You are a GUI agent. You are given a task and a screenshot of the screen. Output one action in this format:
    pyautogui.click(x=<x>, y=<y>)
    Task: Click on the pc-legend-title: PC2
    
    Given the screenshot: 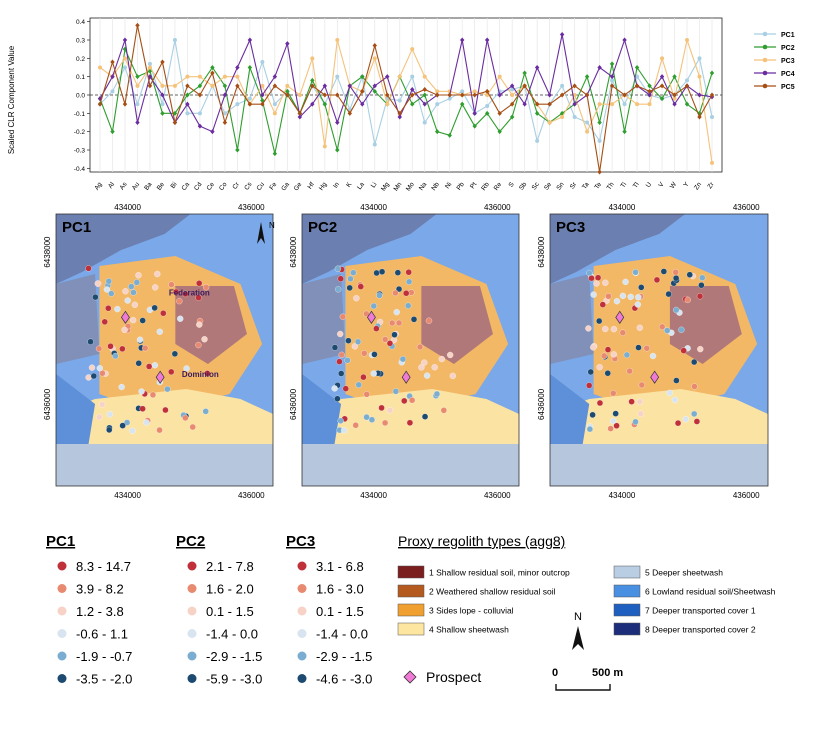 What is the action you would take?
    pyautogui.click(x=190, y=541)
    